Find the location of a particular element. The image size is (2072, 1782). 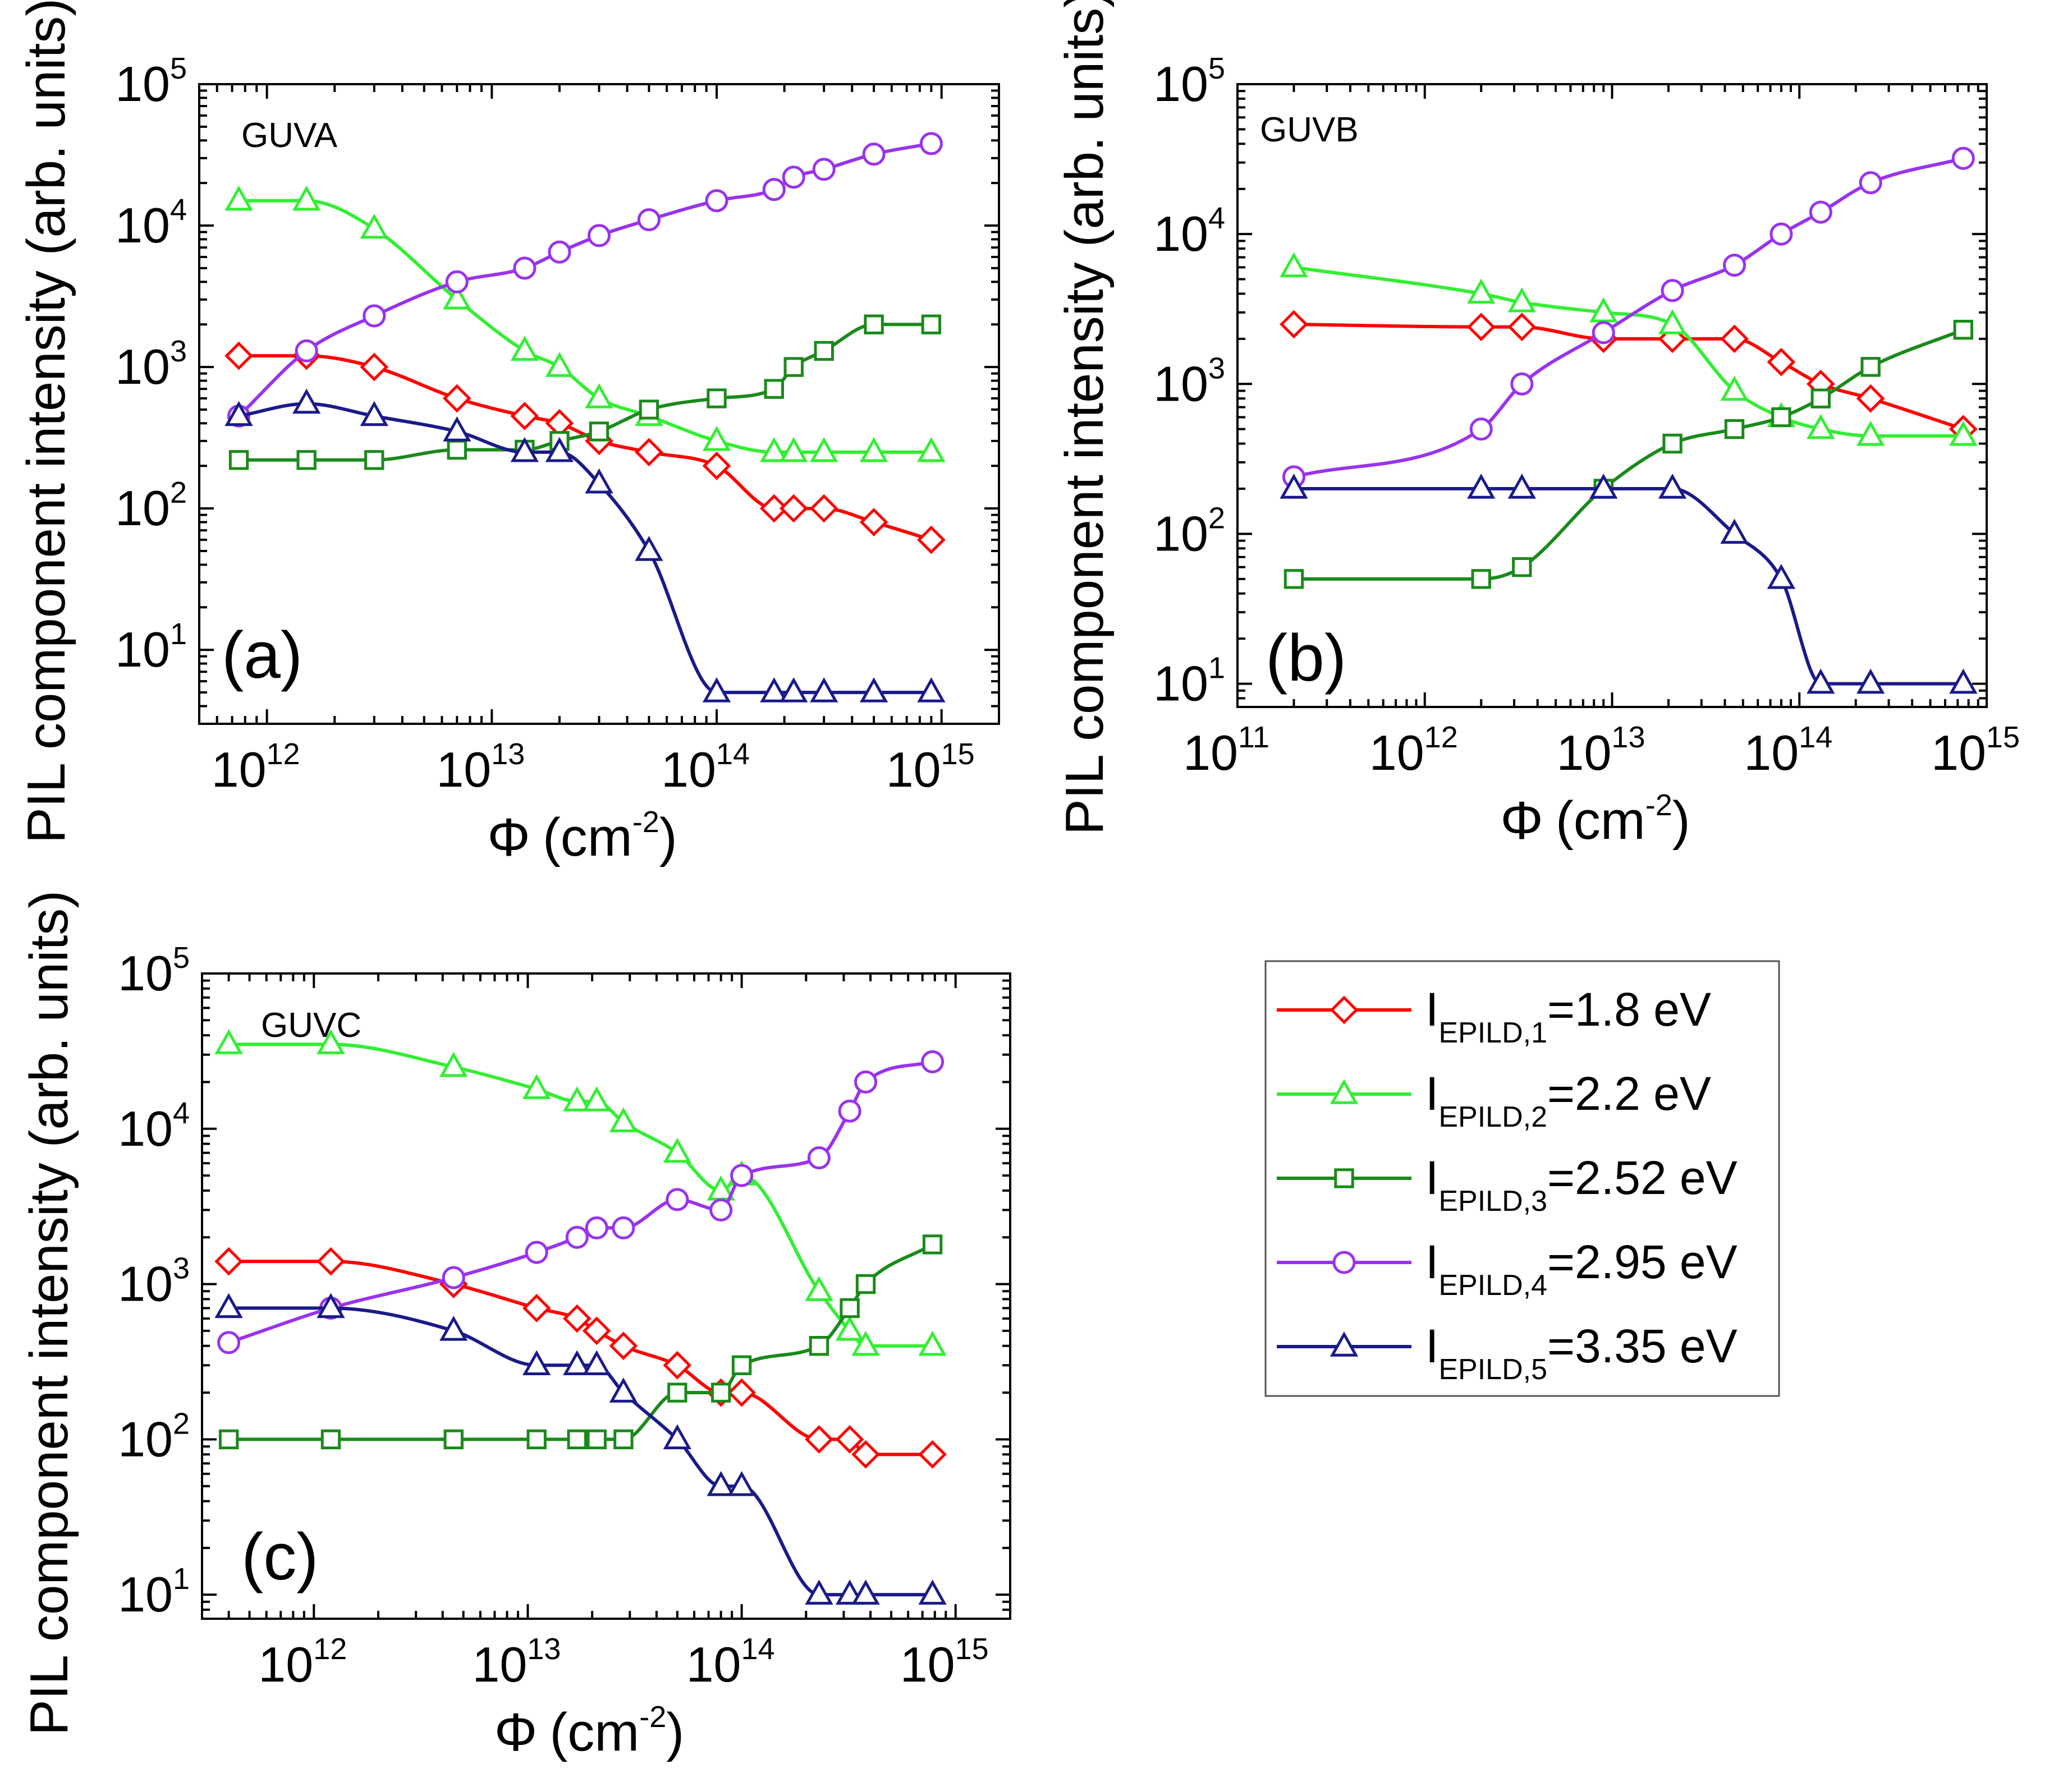

y-tick-label-exponent: 3 is located at coordinates (181, 1268).